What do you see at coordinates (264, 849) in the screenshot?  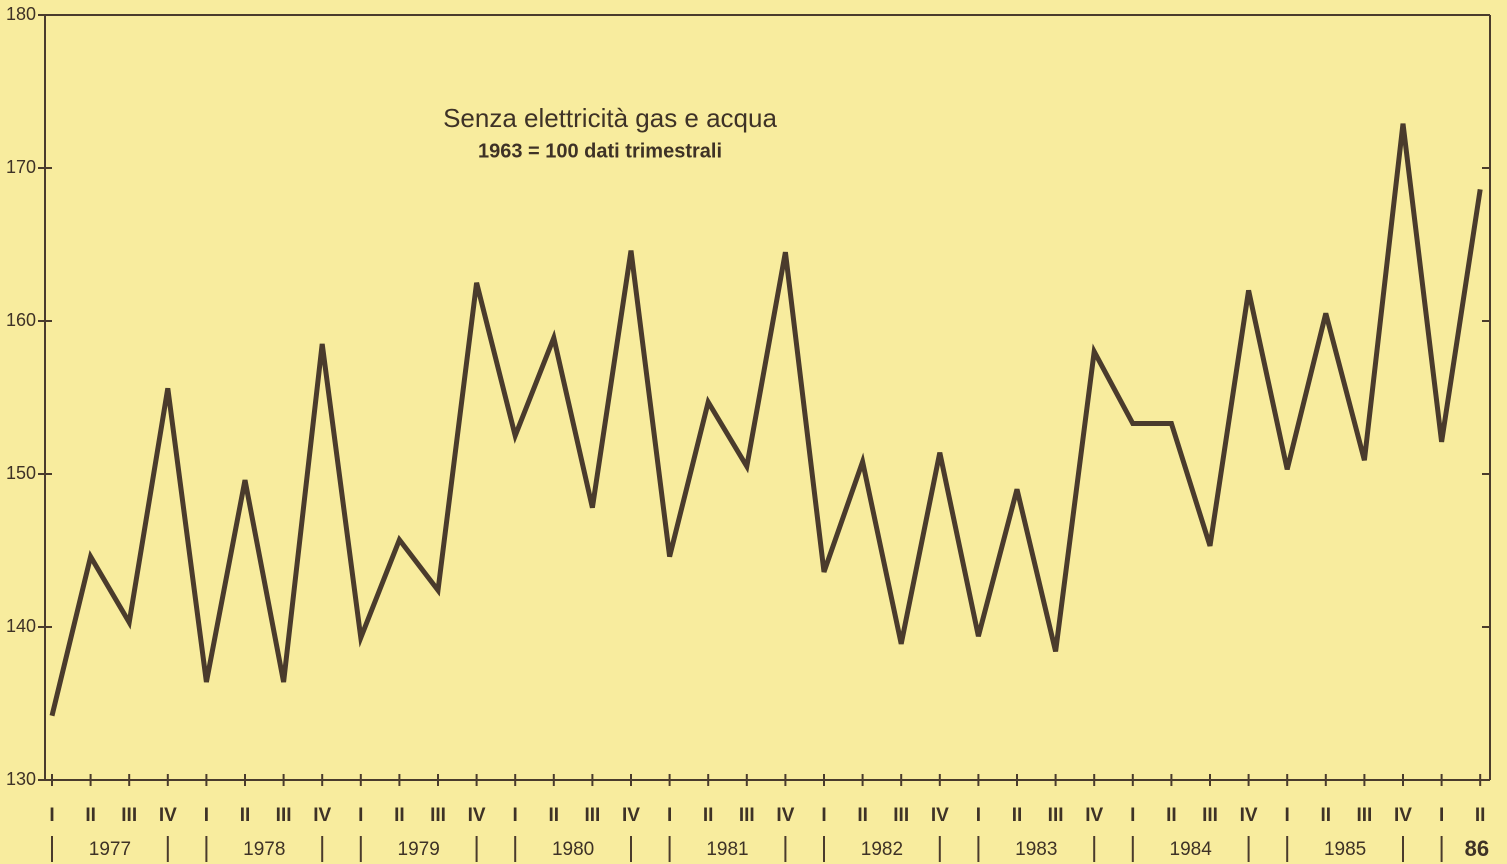 I see `year-label: 1978` at bounding box center [264, 849].